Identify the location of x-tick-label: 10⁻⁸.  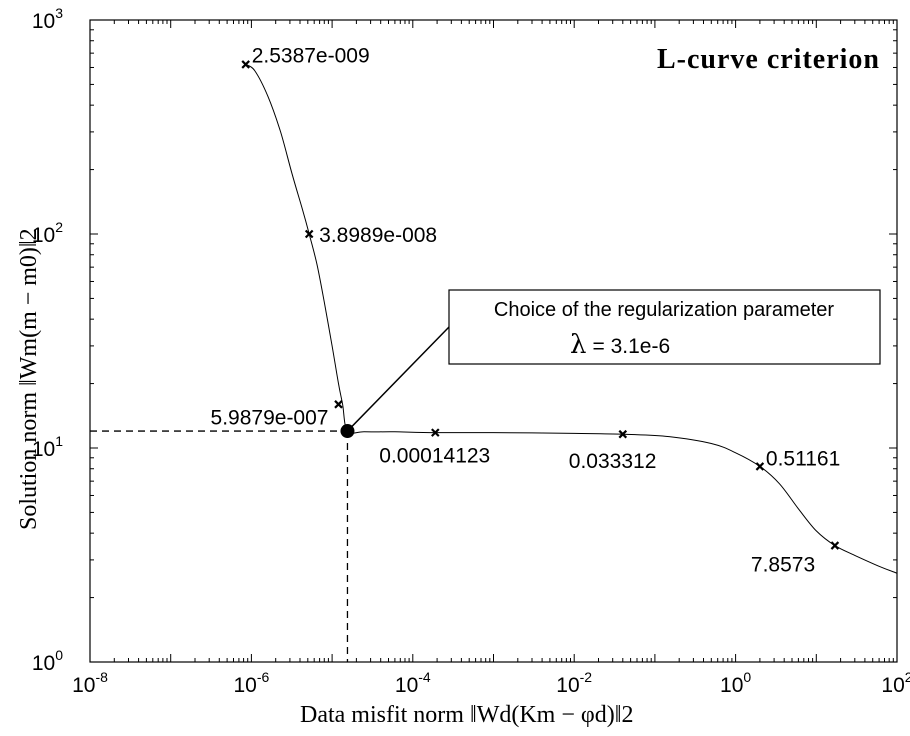
(90, 683).